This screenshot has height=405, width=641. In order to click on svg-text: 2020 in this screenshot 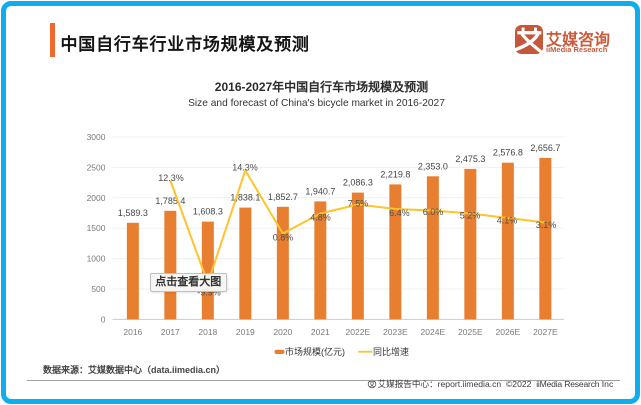, I will do `click(282, 332)`.